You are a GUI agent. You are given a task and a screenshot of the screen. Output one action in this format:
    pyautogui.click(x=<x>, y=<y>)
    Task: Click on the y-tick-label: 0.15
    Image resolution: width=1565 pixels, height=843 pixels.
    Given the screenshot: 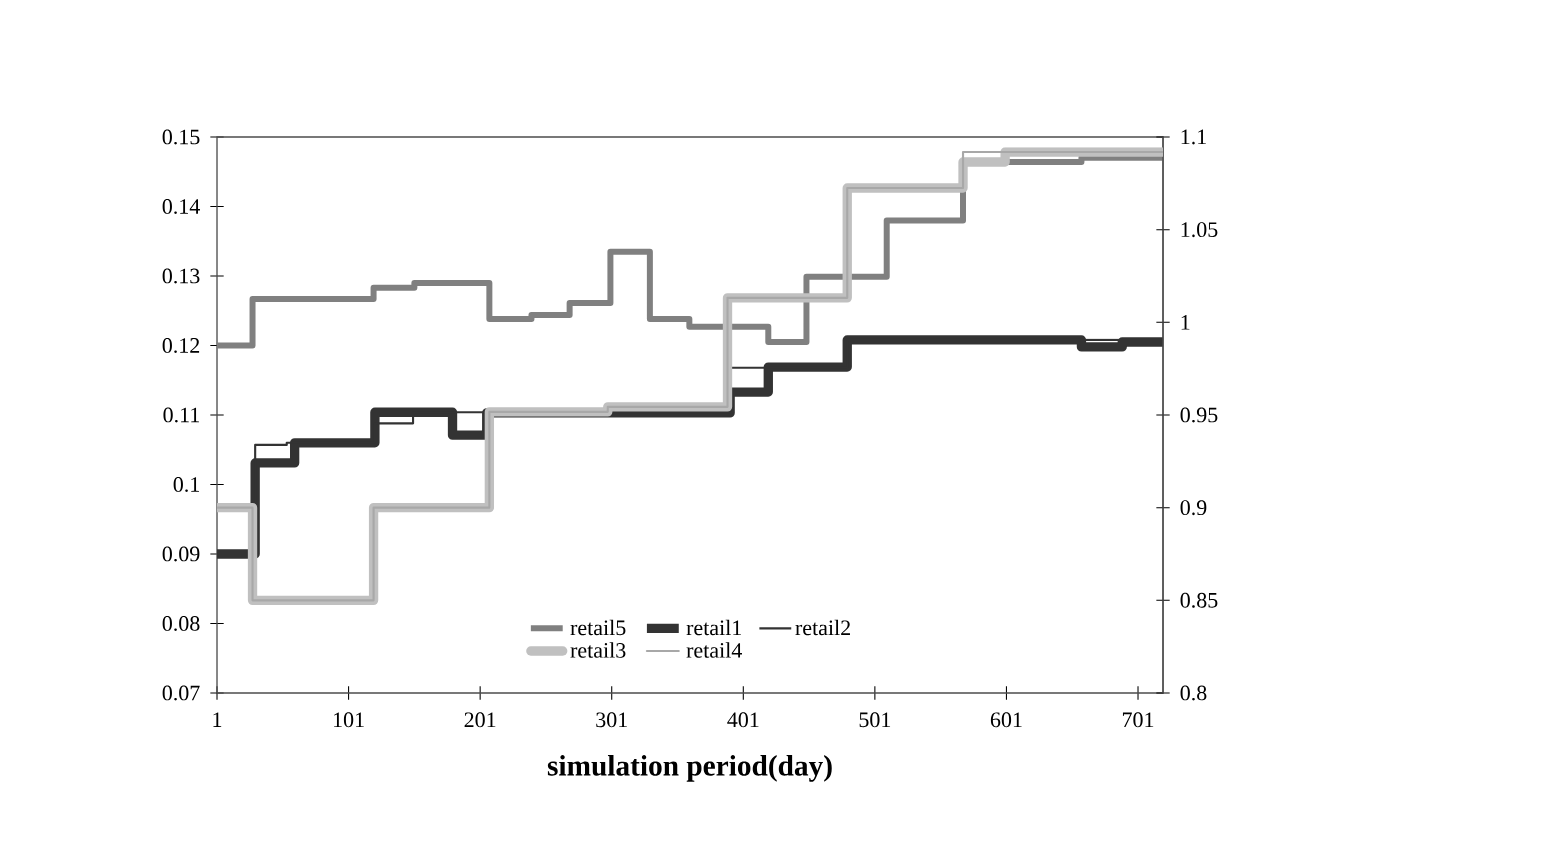 What is the action you would take?
    pyautogui.click(x=181, y=137)
    